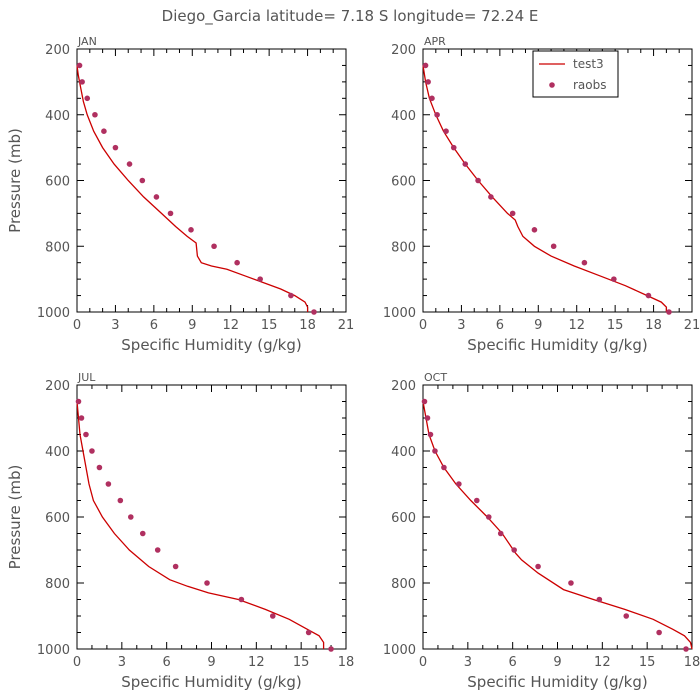 The height and width of the screenshot is (700, 700). What do you see at coordinates (269, 325) in the screenshot?
I see `x-tick-label-jan: 15` at bounding box center [269, 325].